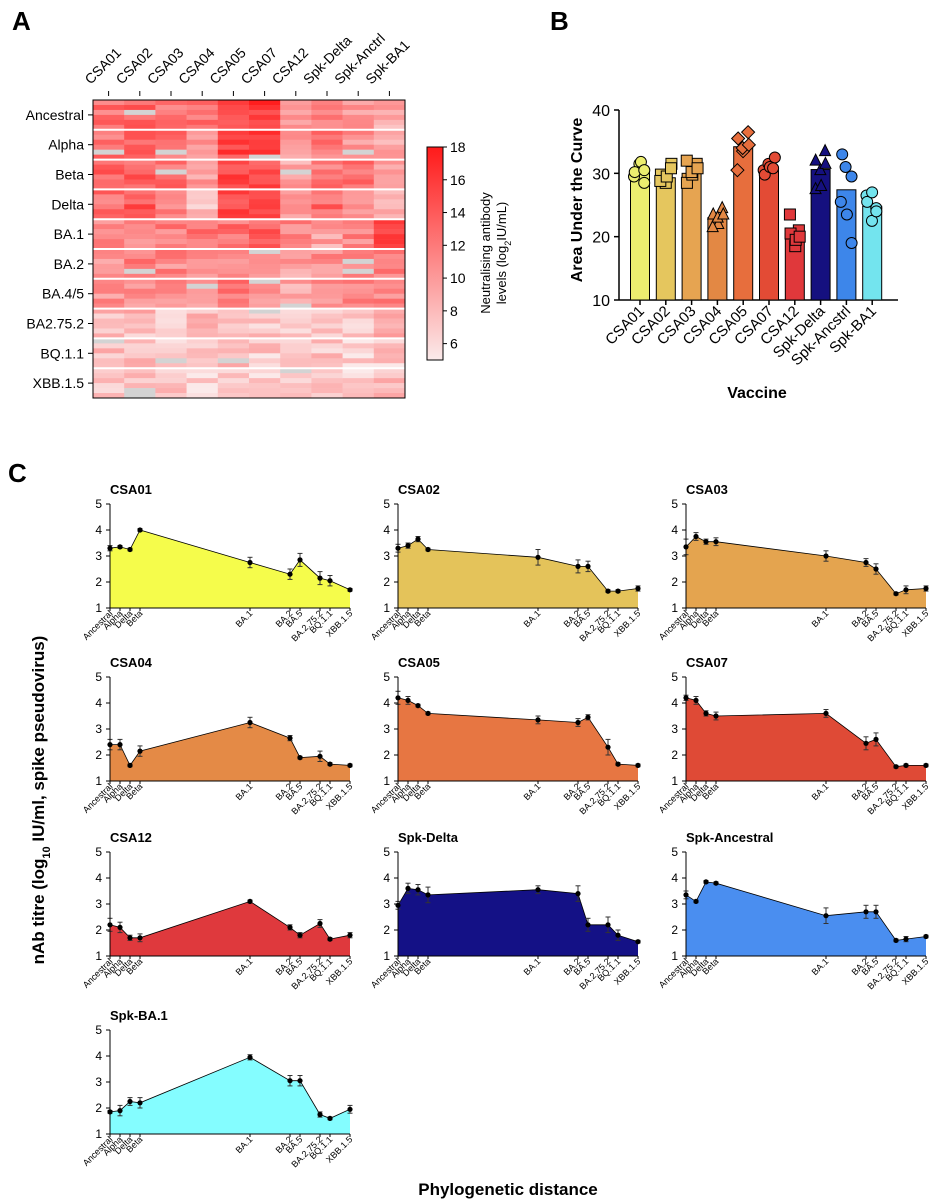 The height and width of the screenshot is (1200, 949). Describe the element at coordinates (21, 21) in the screenshot. I see `panel-label-a: A` at that location.